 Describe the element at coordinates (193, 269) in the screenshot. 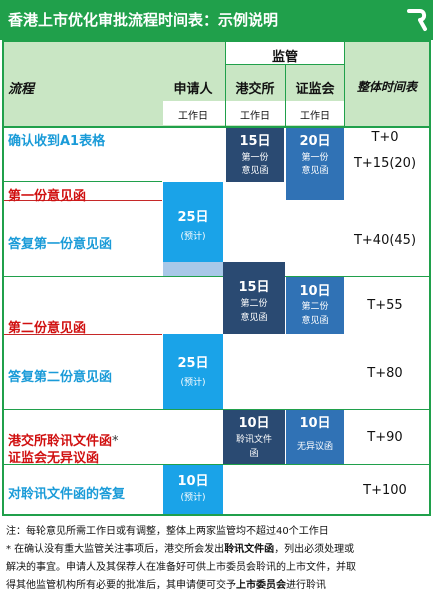

I see `applicant-first-reply-extension` at that location.